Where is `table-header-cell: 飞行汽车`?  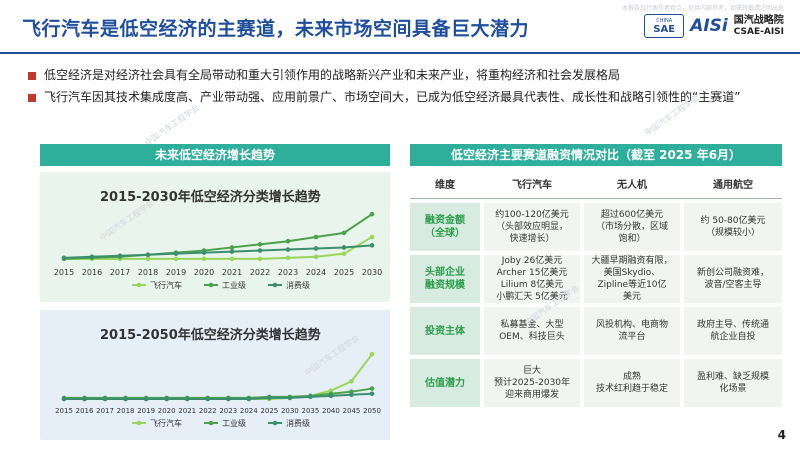 table-header-cell: 飞行汽车 is located at coordinates (532, 185).